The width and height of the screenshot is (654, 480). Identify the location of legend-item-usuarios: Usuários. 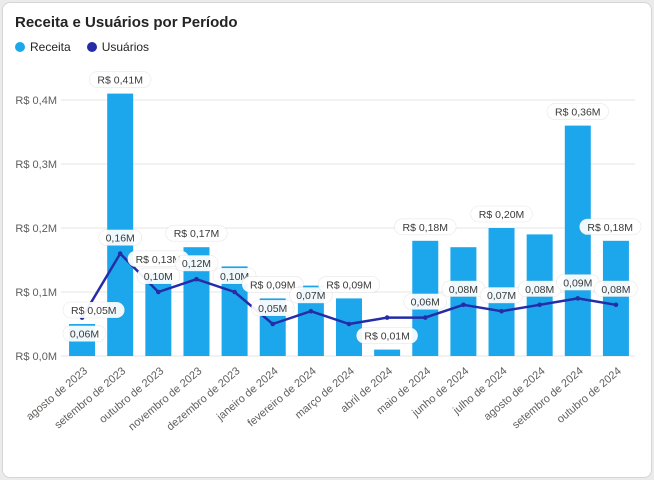
(118, 47).